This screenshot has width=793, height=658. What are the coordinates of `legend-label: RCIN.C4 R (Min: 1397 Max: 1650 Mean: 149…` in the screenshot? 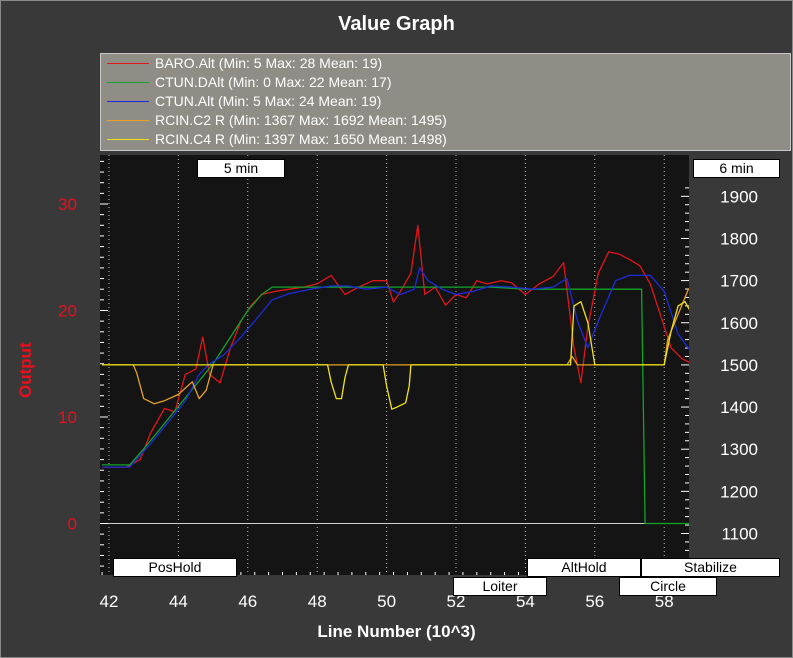 It's located at (301, 139).